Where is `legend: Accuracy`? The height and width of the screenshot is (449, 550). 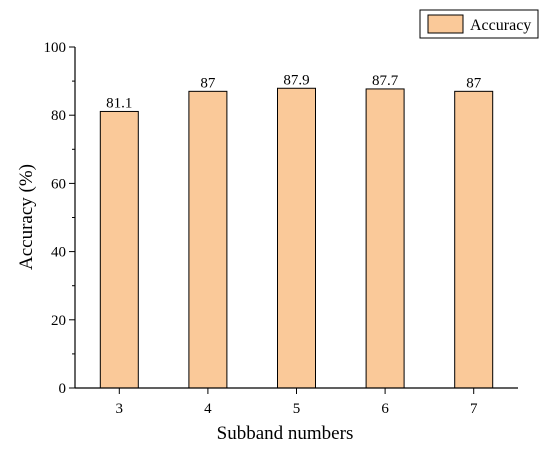
legend: Accuracy is located at coordinates (479, 24).